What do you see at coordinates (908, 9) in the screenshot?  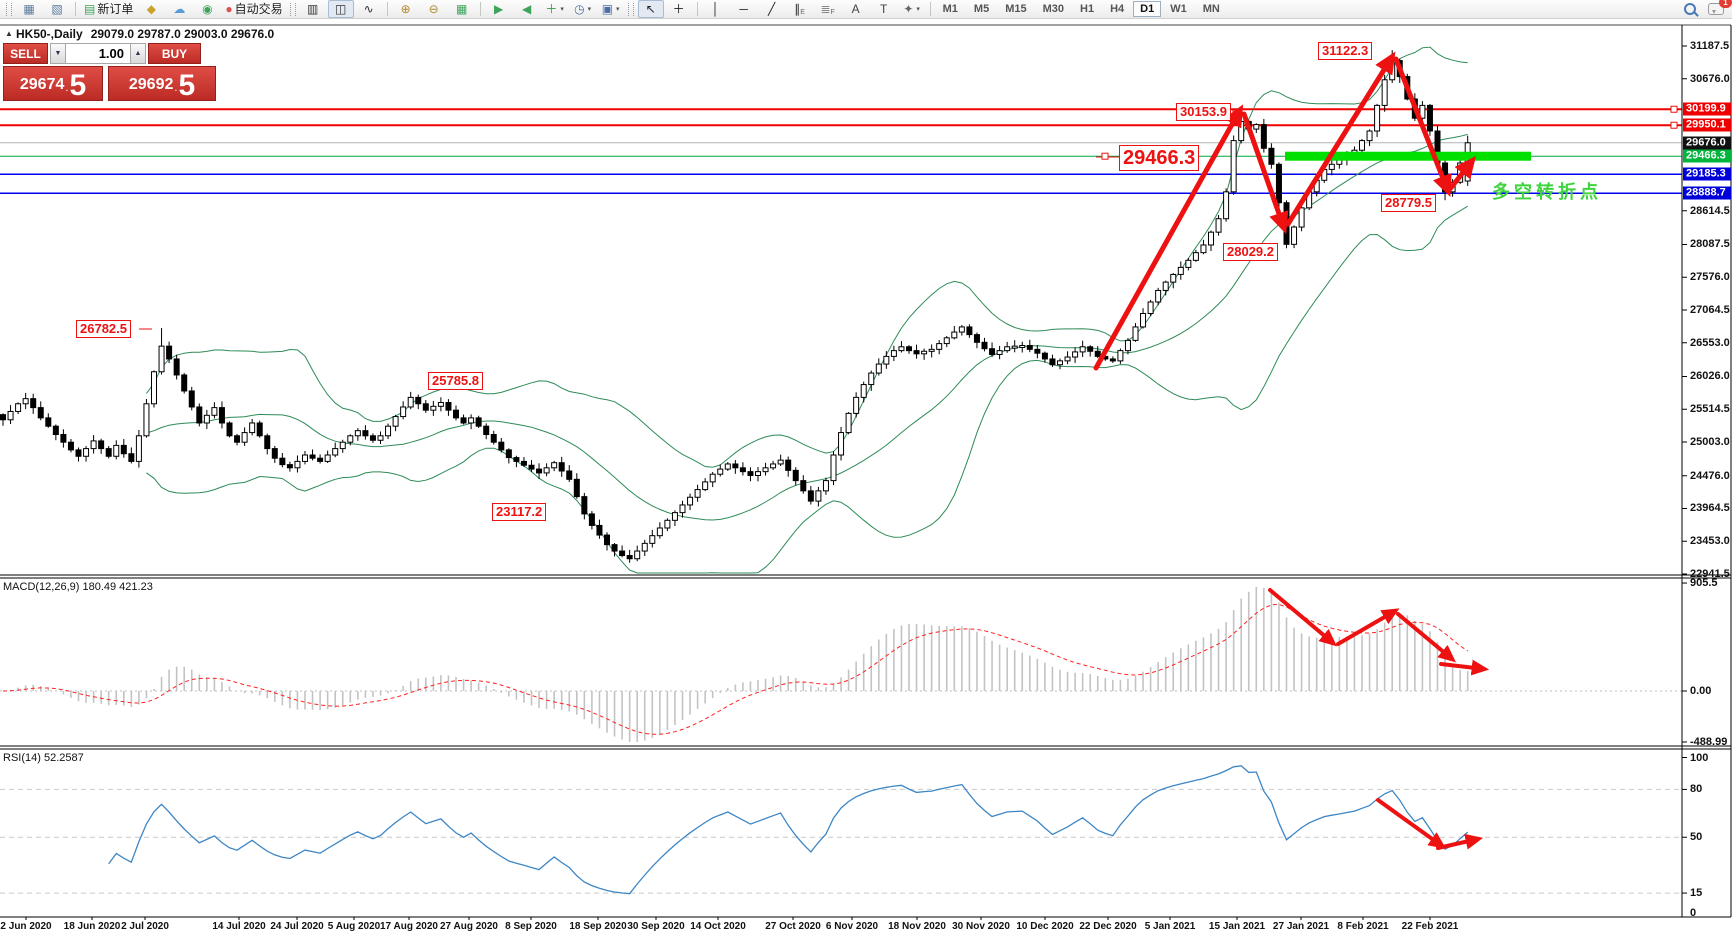 I see `arrows-icon: ✦` at bounding box center [908, 9].